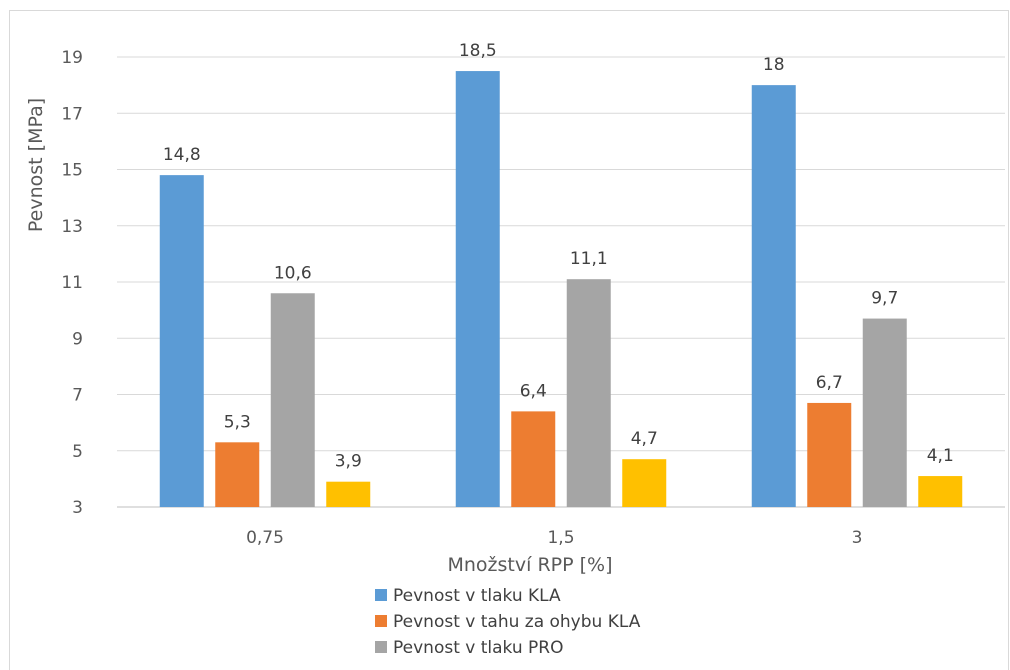  What do you see at coordinates (774, 65) in the screenshot?
I see `data-label: 18` at bounding box center [774, 65].